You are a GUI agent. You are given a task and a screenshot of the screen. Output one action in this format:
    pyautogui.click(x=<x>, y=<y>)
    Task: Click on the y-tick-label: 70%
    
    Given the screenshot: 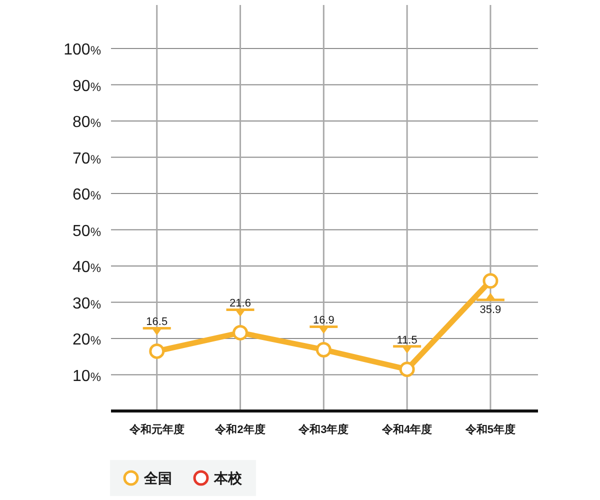 What is the action you would take?
    pyautogui.click(x=87, y=159)
    